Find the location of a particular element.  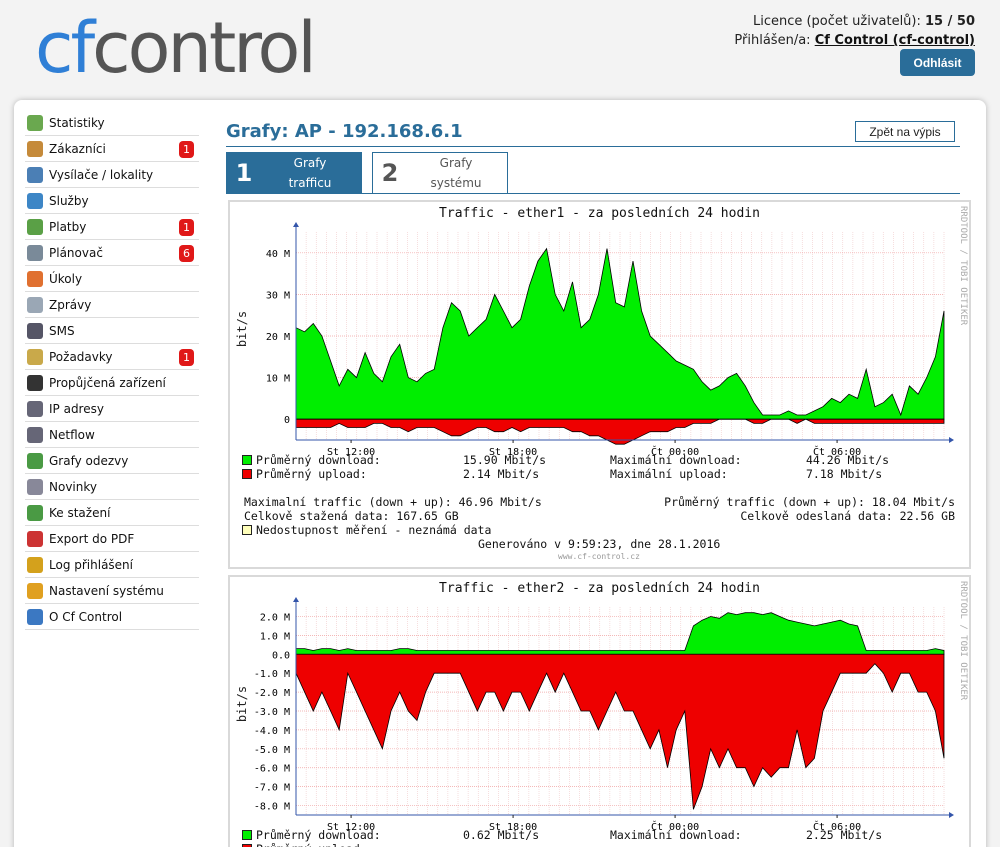

sidebar-item-grafy-odezvy: Grafy odezvy is located at coordinates (112, 461).